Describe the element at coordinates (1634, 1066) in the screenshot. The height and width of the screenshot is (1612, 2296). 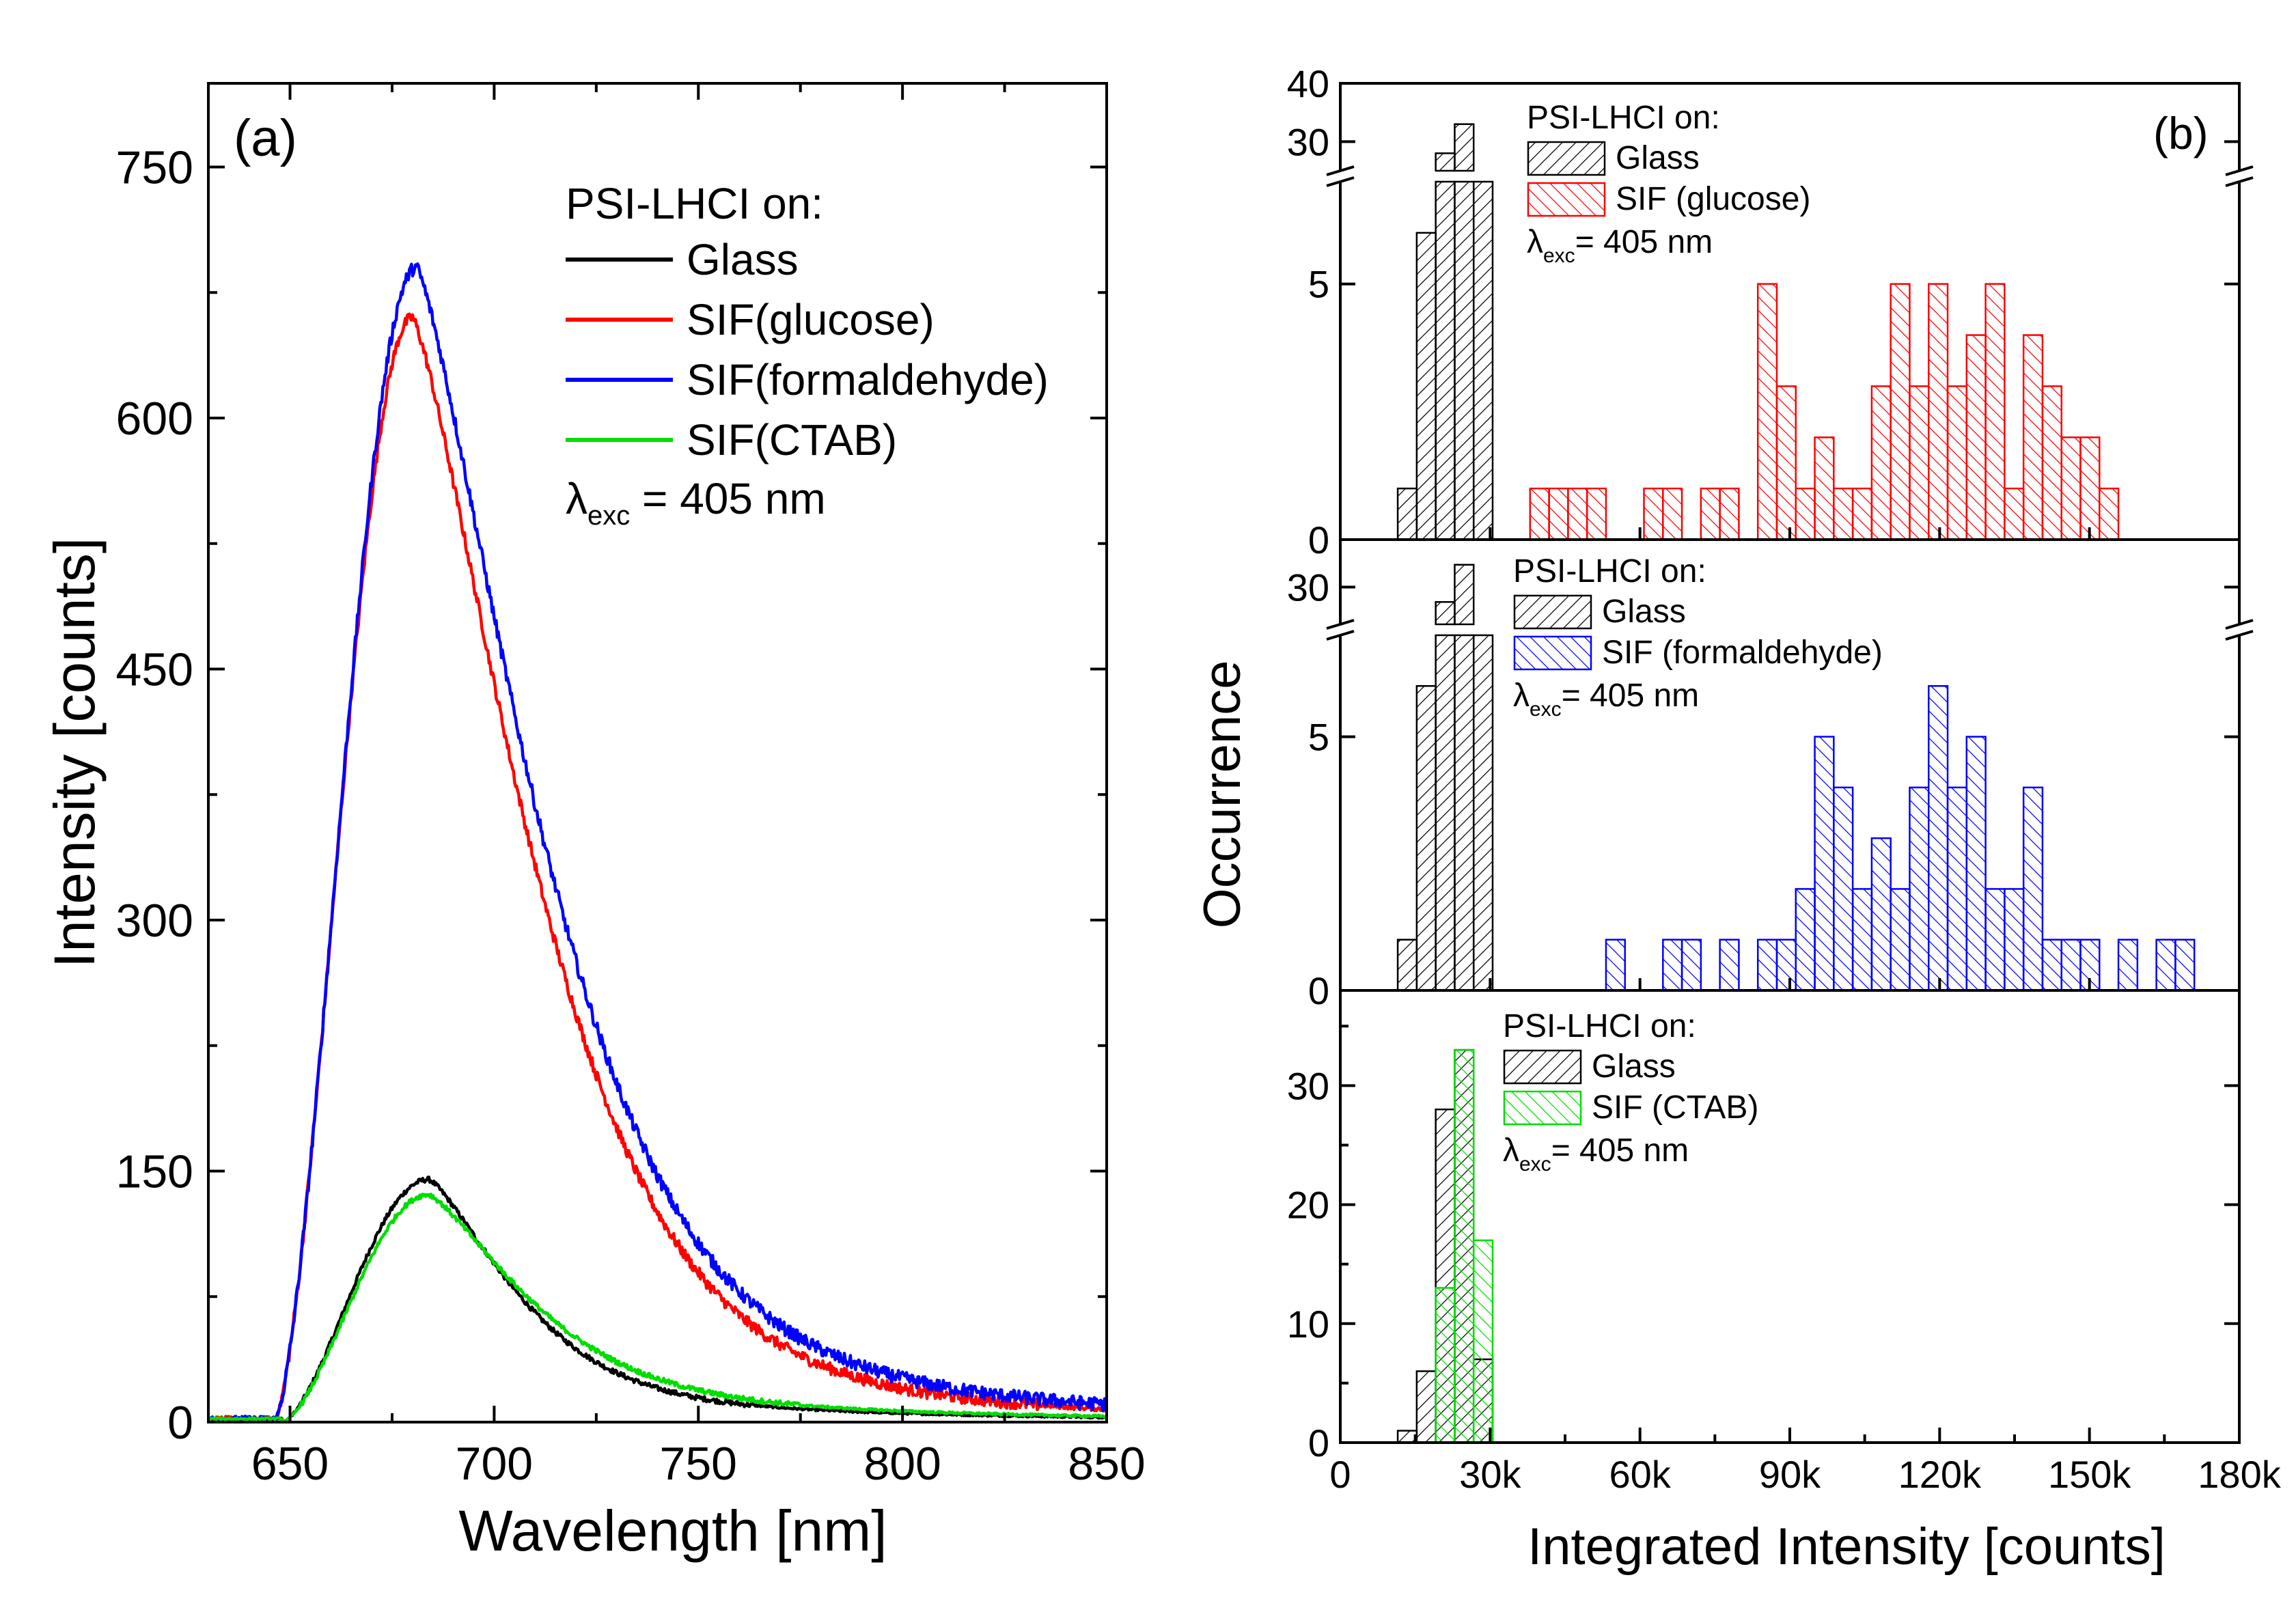
I see `ctab-legend-glass: Glass` at that location.